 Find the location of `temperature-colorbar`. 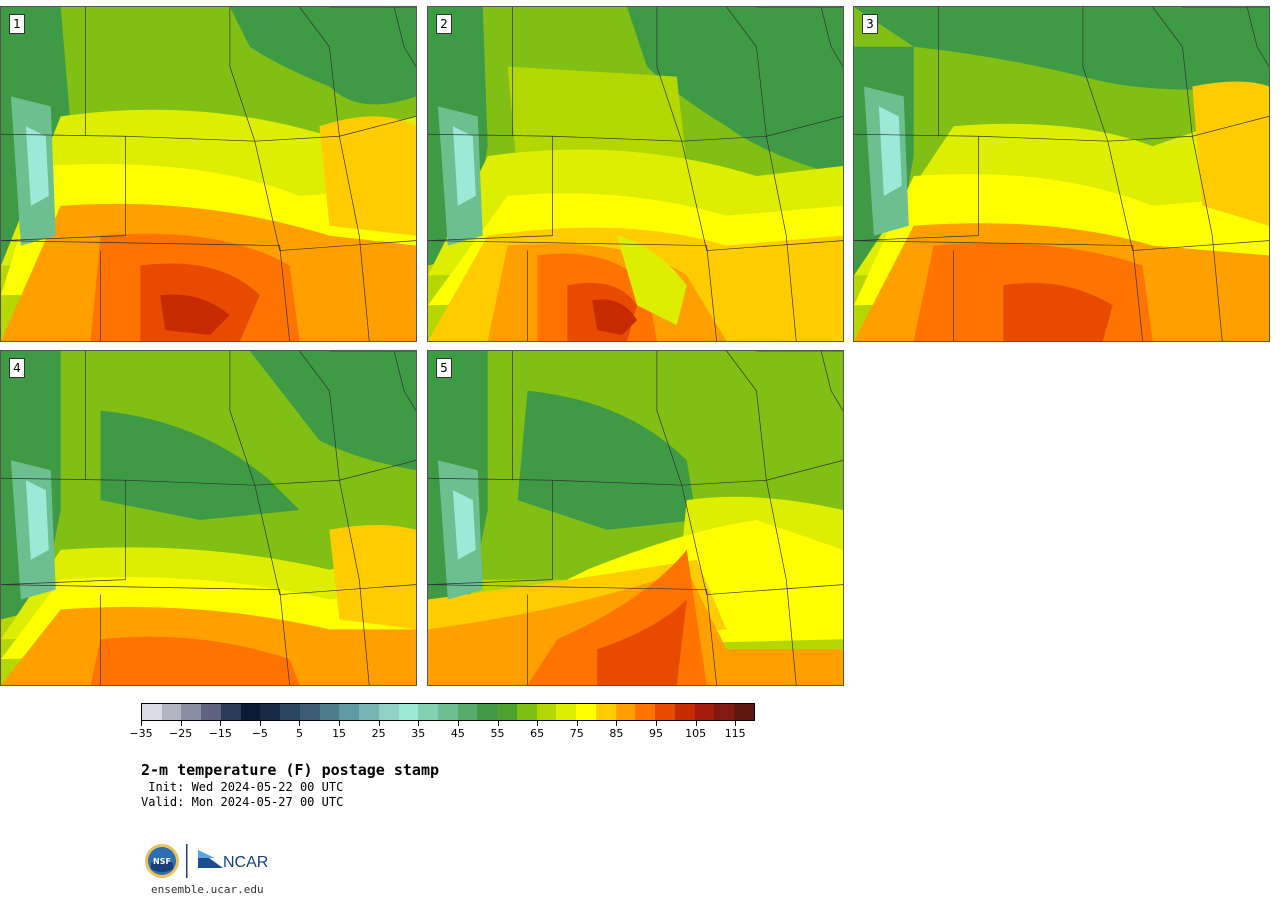

temperature-colorbar is located at coordinates (448, 712).